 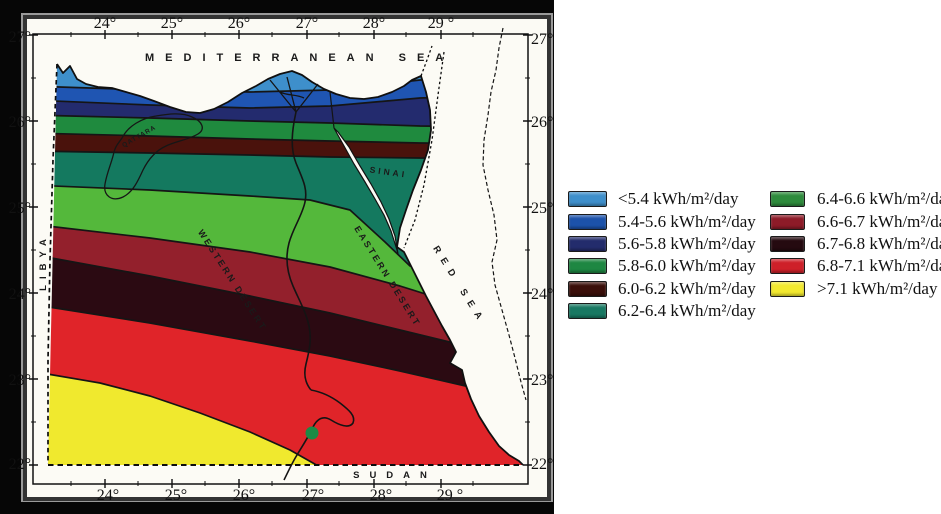 What do you see at coordinates (381, 495) in the screenshot?
I see `axis-bottom-28: 28°` at bounding box center [381, 495].